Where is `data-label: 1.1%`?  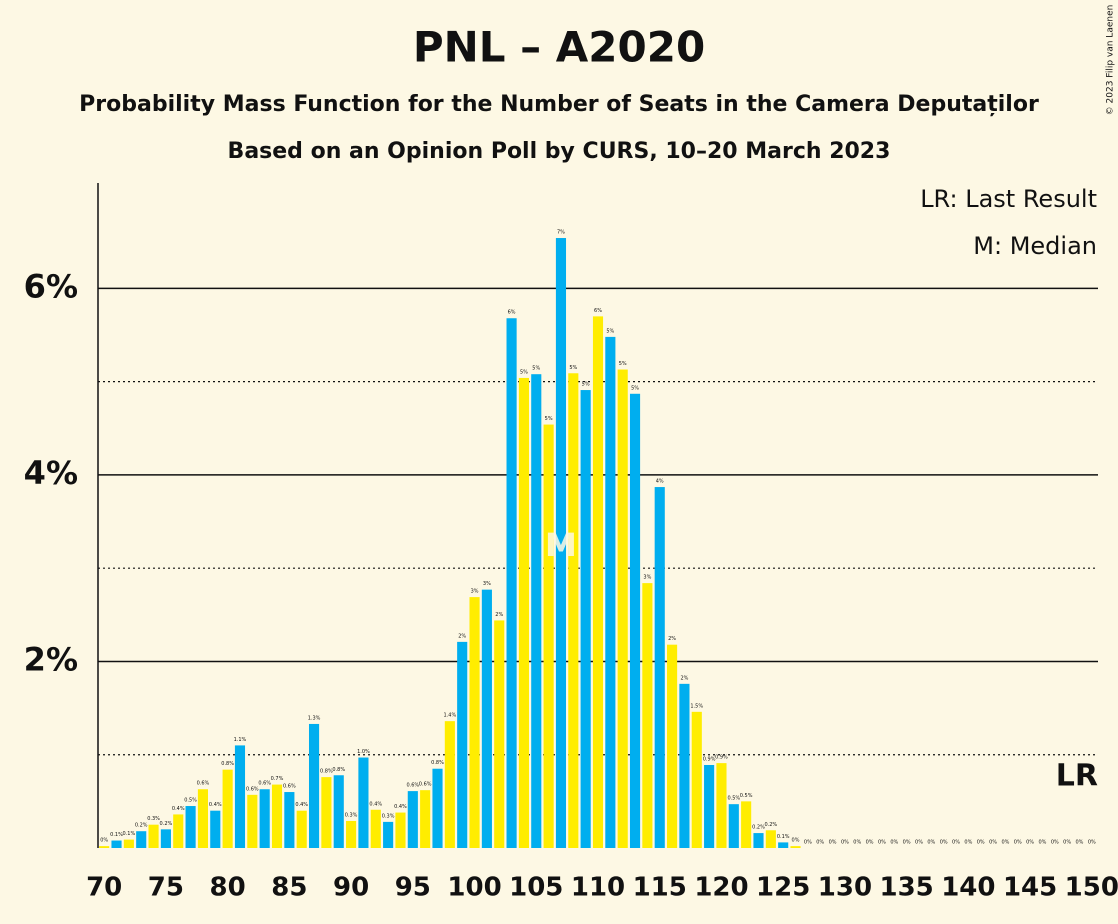
data-label: 1.1% is located at coordinates (240, 740).